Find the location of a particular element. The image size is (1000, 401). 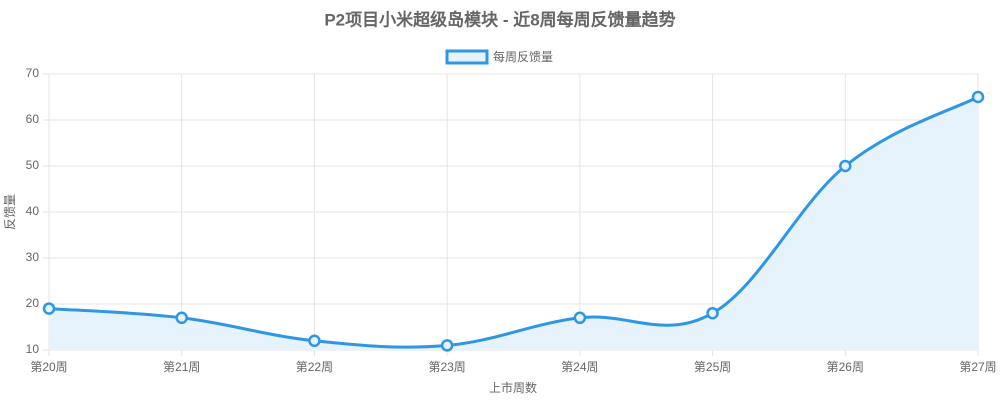

x-tick-label: 第23周 is located at coordinates (446, 367).